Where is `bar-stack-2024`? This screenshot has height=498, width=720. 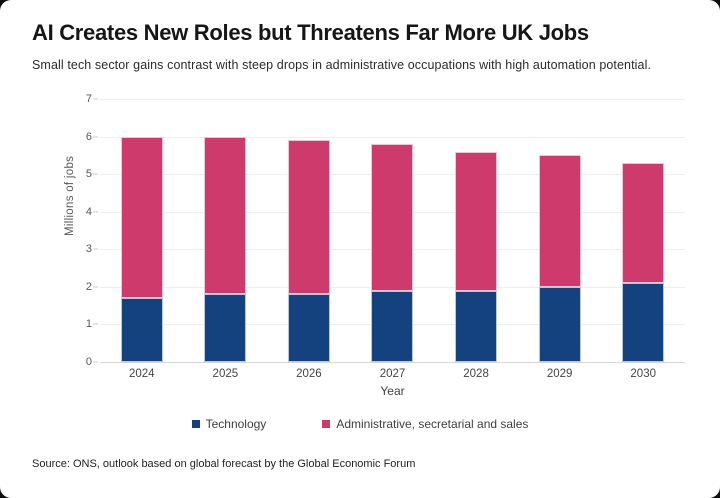 bar-stack-2024 is located at coordinates (141, 249).